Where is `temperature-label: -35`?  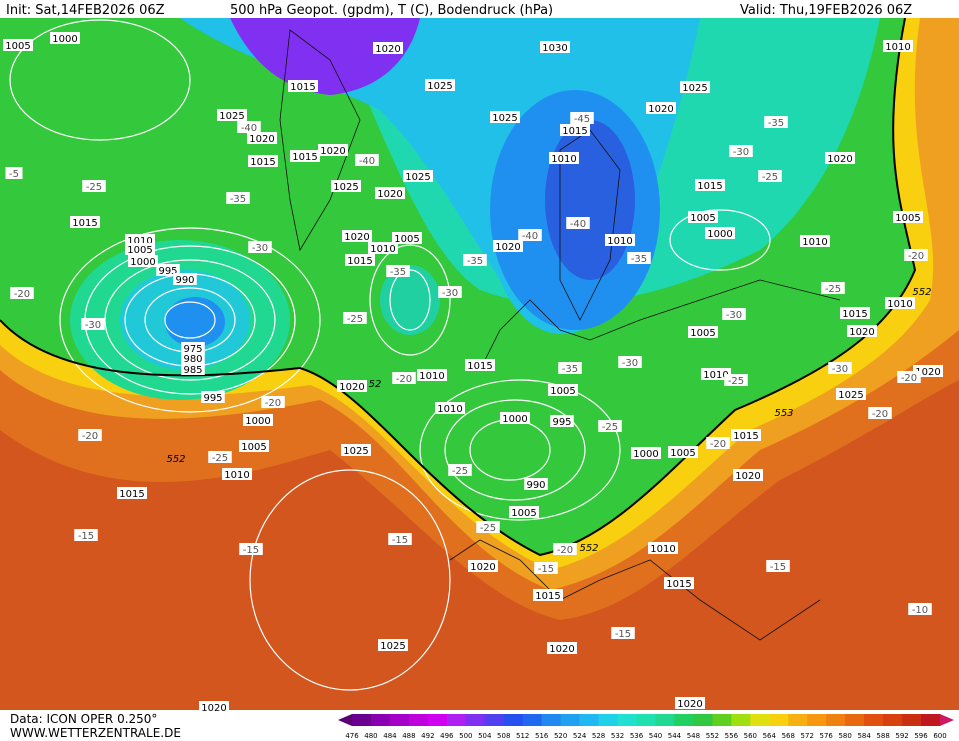 temperature-label: -35 is located at coordinates (398, 272).